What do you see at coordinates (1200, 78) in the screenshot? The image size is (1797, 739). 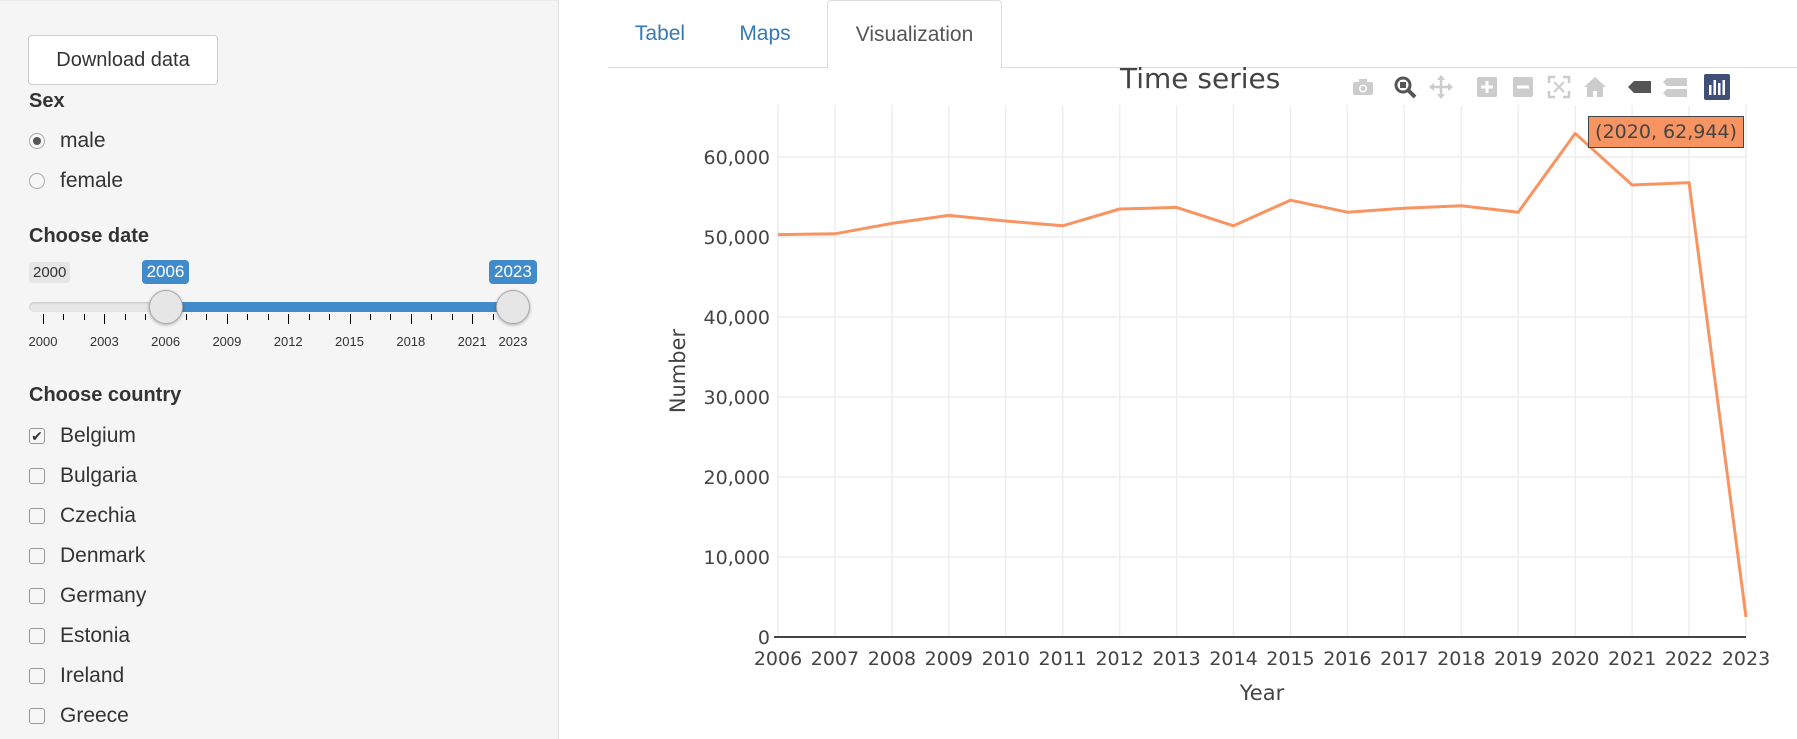 I see `chart-title: Time series` at bounding box center [1200, 78].